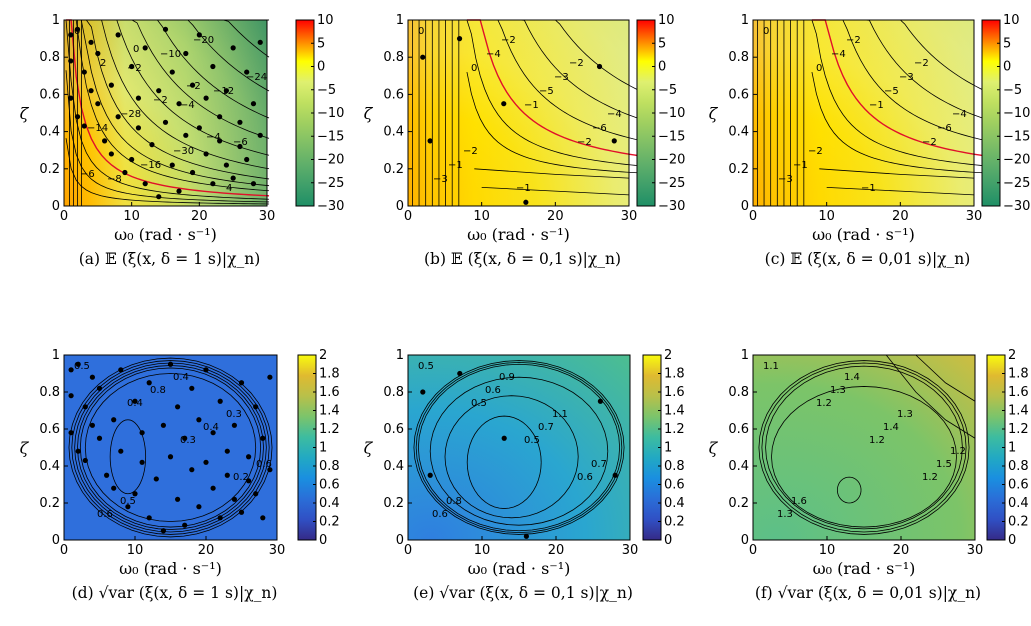  Describe the element at coordinates (49, 392) in the screenshot. I see `y-tick-label: 0.8` at that location.